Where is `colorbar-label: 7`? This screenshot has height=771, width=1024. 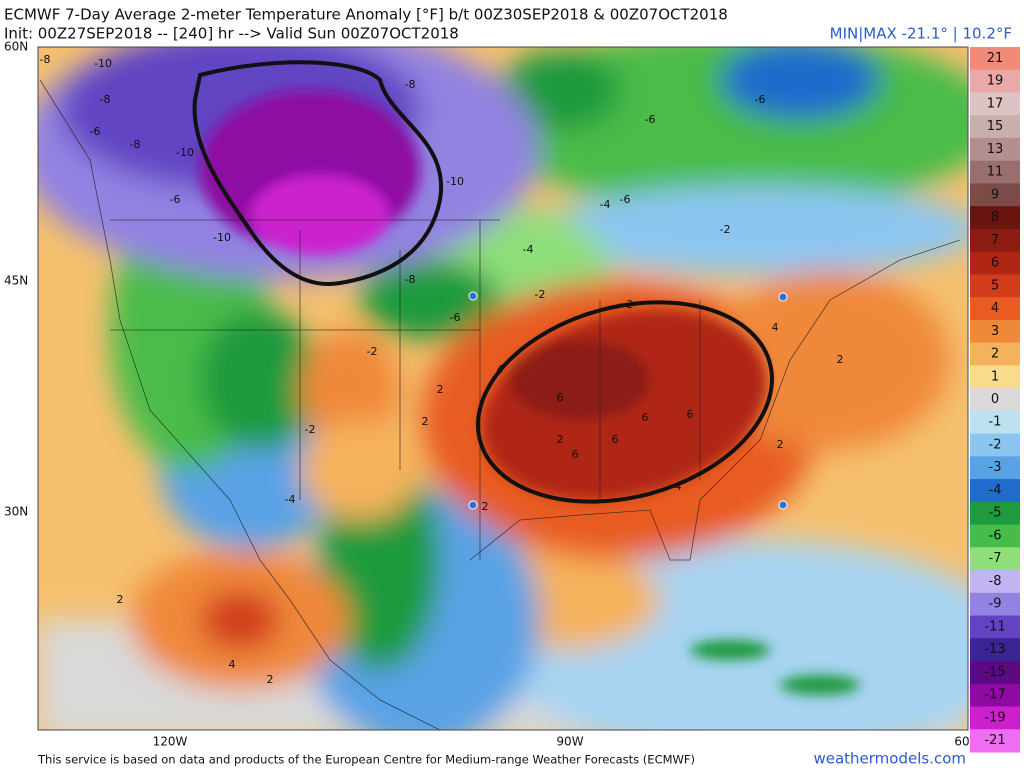
colorbar-label: 7 is located at coordinates (995, 240).